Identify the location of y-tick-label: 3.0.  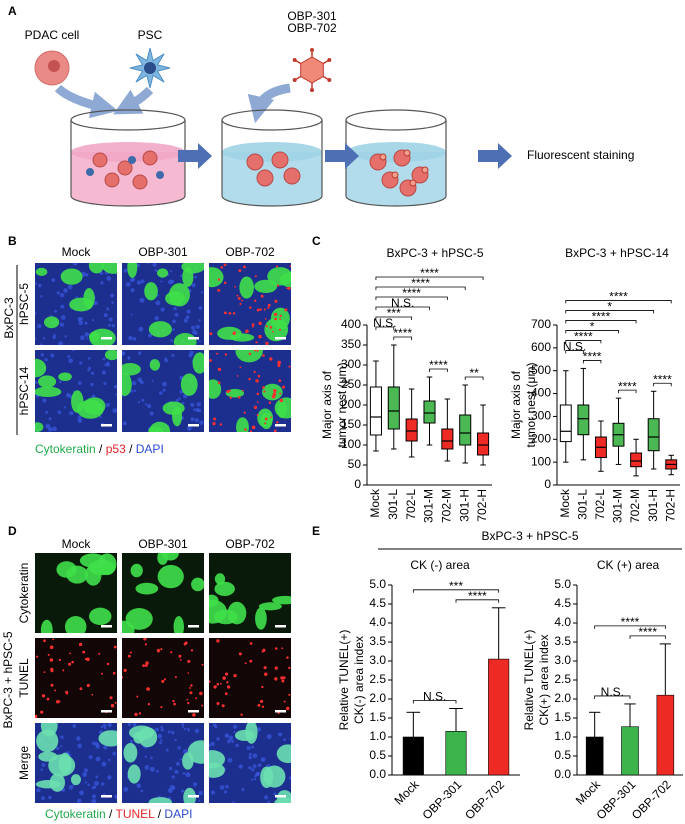
(377, 660).